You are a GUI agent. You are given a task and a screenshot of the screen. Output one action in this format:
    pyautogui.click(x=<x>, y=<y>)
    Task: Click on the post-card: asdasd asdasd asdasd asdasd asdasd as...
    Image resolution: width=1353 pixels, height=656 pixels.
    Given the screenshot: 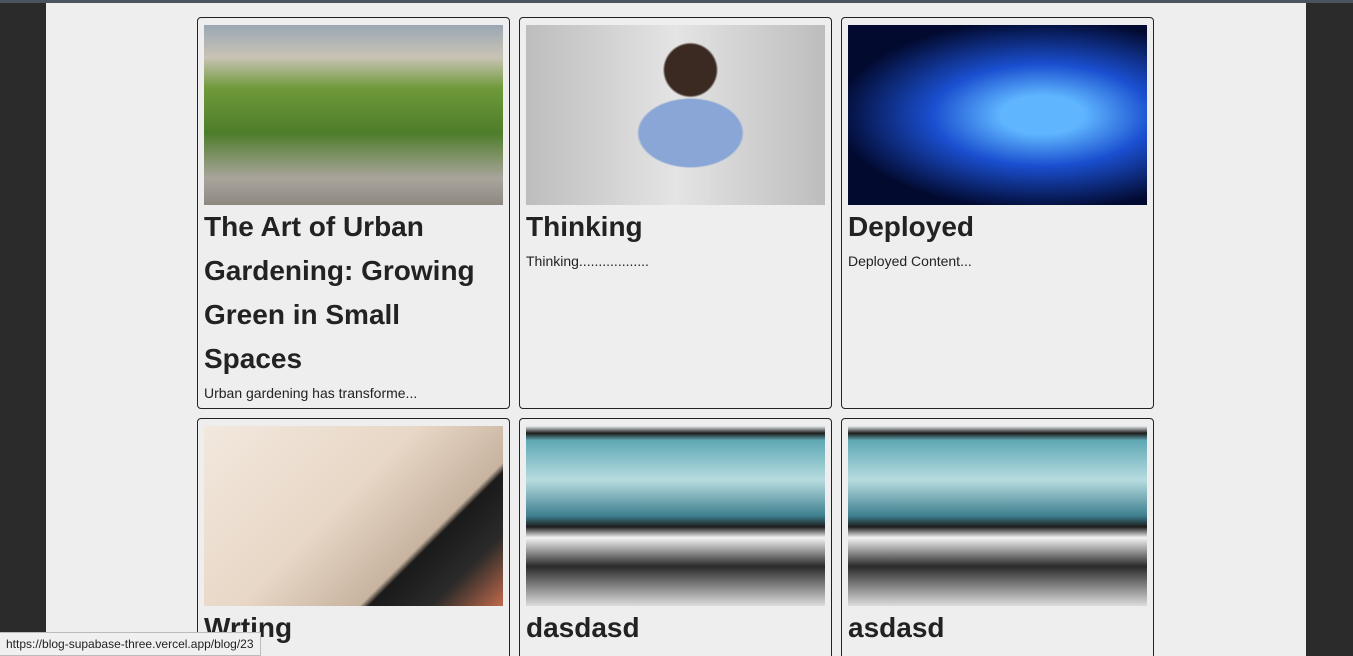 What is the action you would take?
    pyautogui.click(x=997, y=537)
    